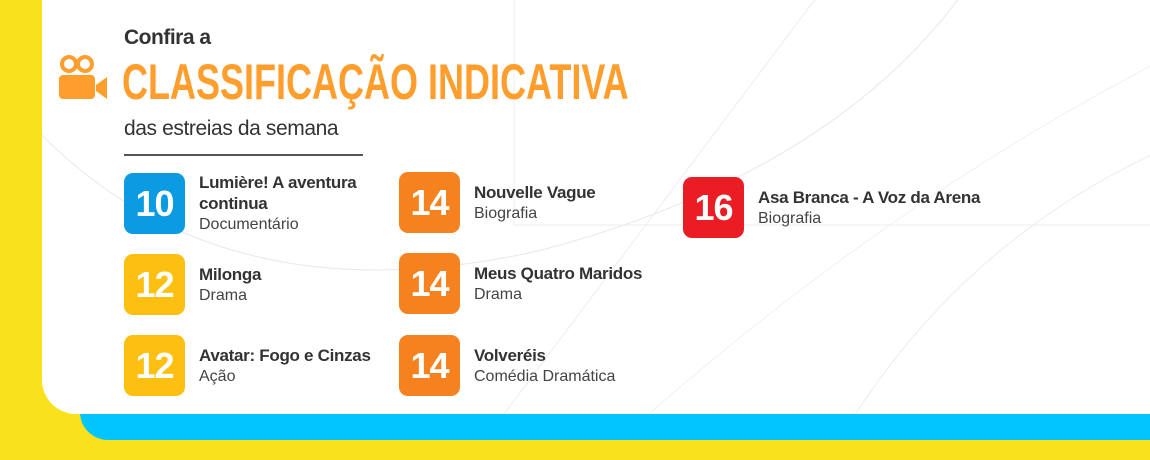  I want to click on page-title: CLASSIFICAÇÃO INDICATIVA, so click(375, 82).